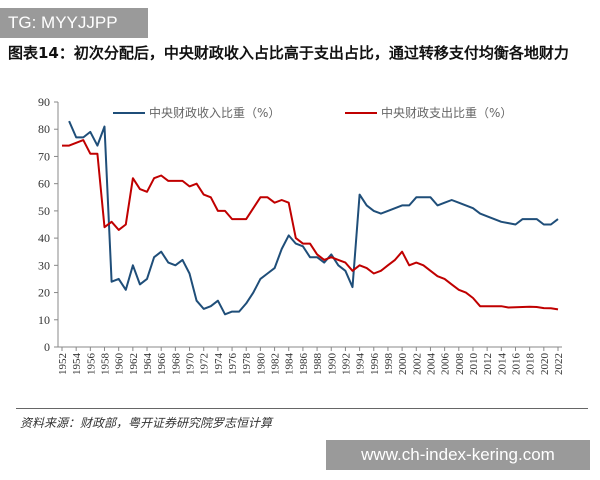 The image size is (600, 480). Describe the element at coordinates (162, 364) in the screenshot. I see `x-tick-label: 1966` at that location.